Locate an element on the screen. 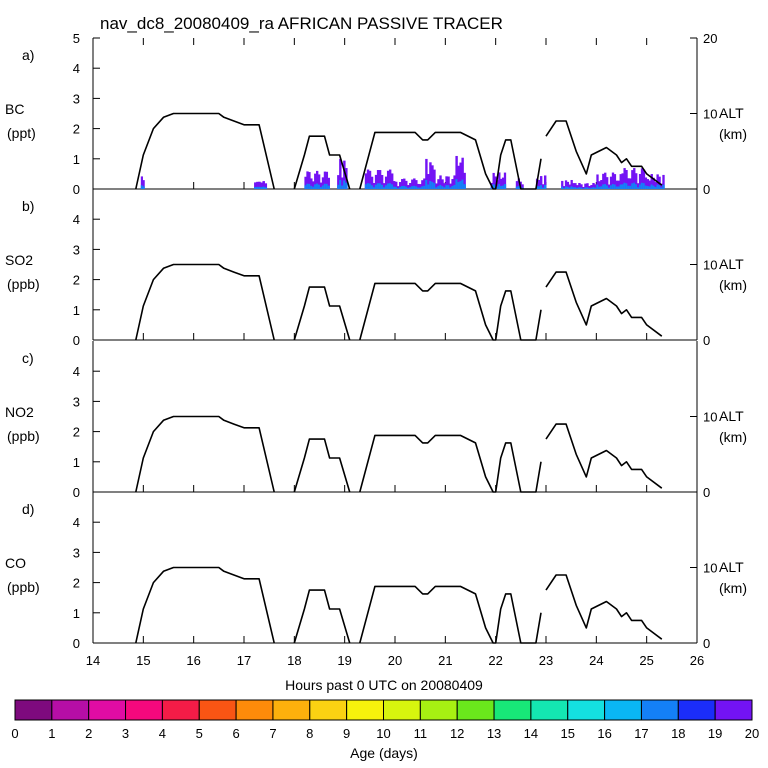 The image size is (768, 768). y-tick-label: 4 is located at coordinates (76, 522).